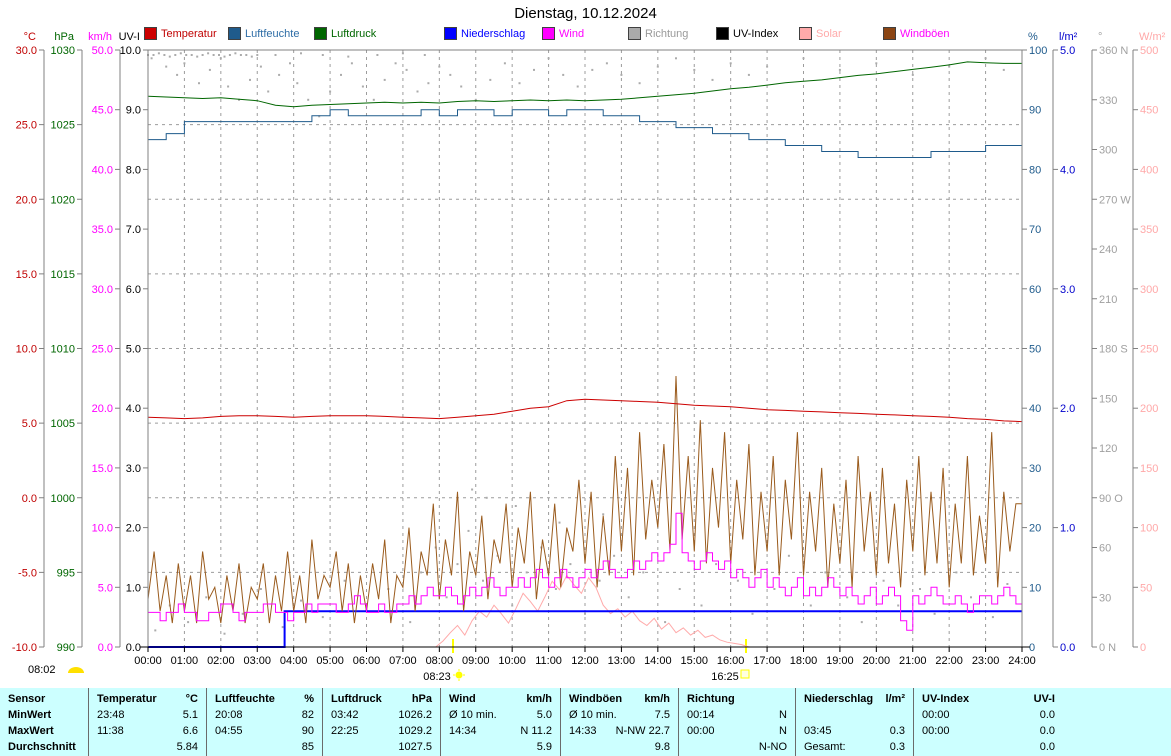 This screenshot has width=1171, height=756. I want to click on legend-label: Windböen, so click(925, 33).